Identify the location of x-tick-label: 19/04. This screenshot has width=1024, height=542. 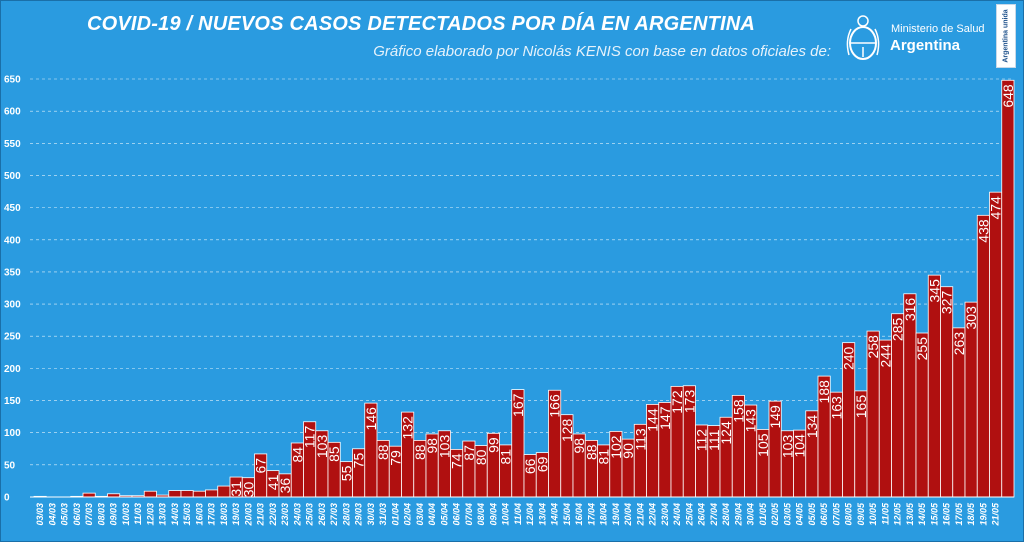
(616, 514).